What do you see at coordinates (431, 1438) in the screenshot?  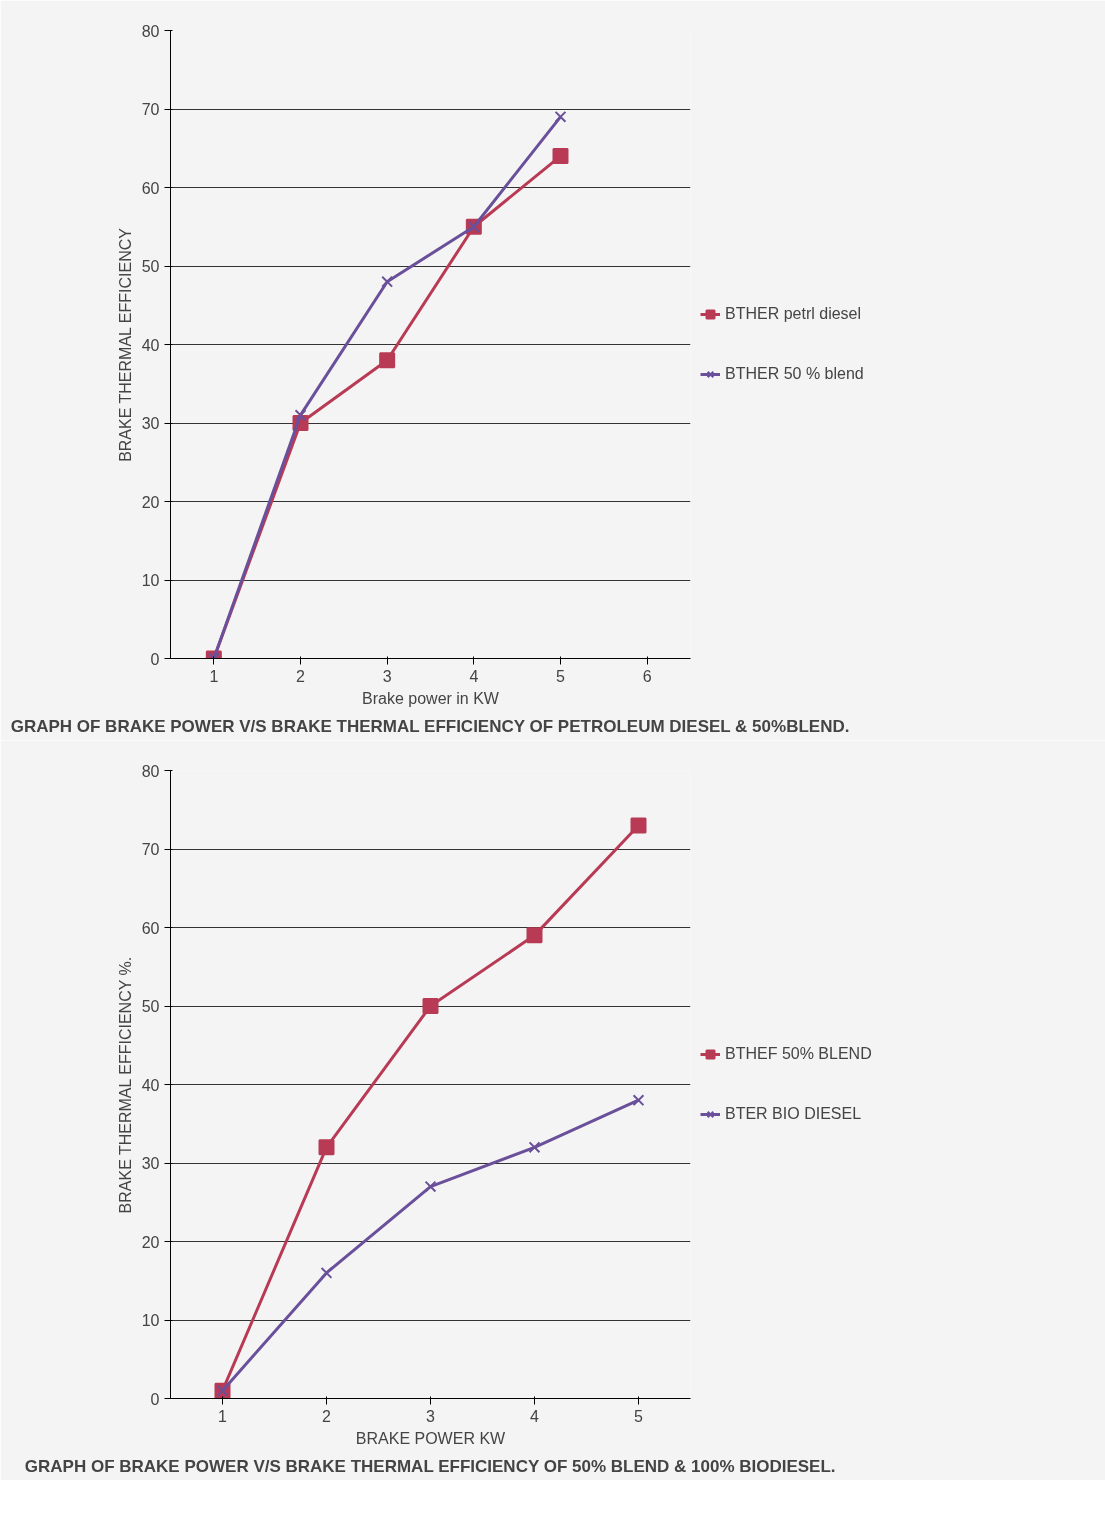 I see `x-axis-title: BRAKE POWER KW` at bounding box center [431, 1438].